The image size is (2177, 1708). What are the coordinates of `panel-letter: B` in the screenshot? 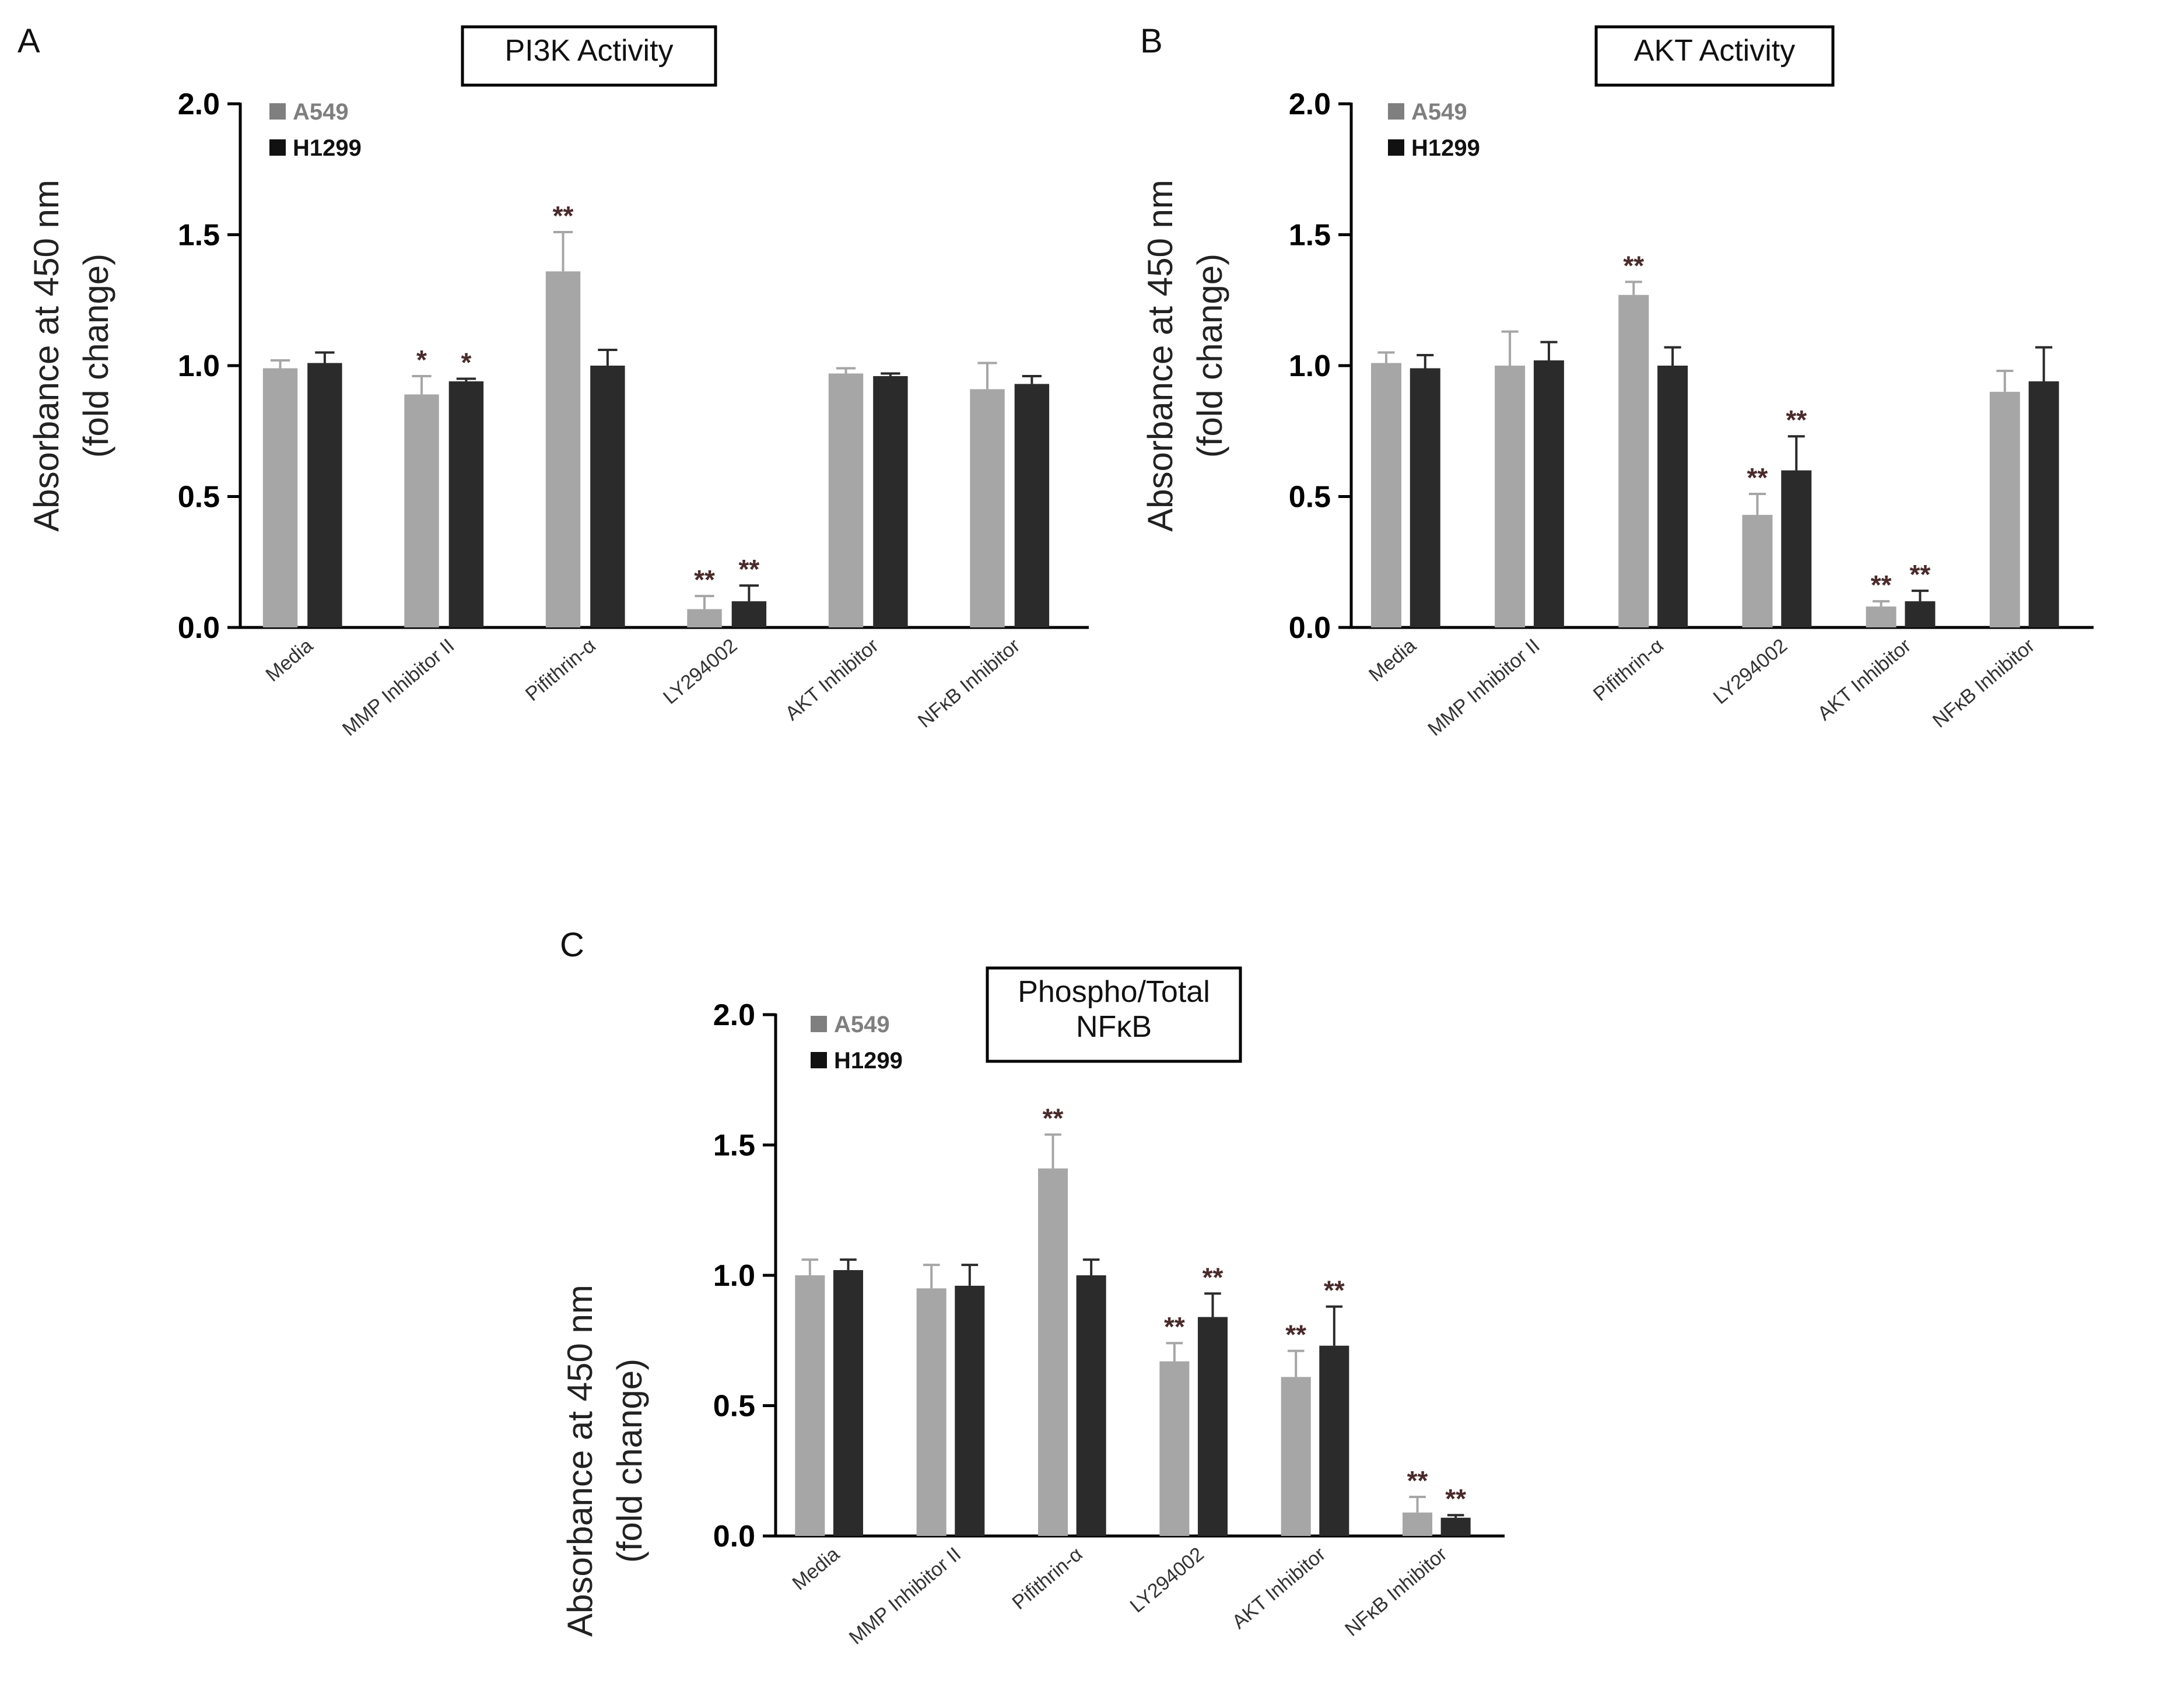 It's located at (1151, 41).